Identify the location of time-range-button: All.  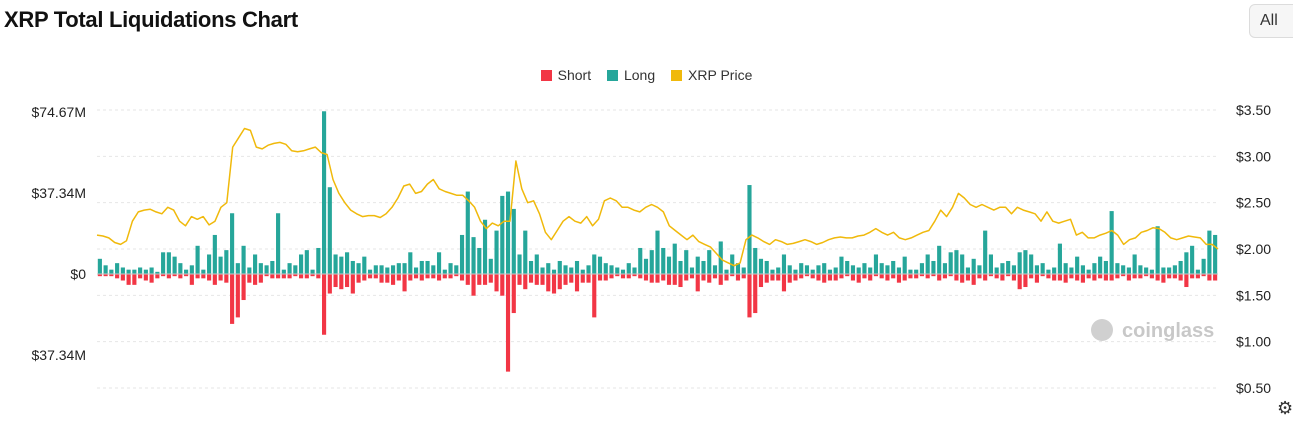
(1271, 21).